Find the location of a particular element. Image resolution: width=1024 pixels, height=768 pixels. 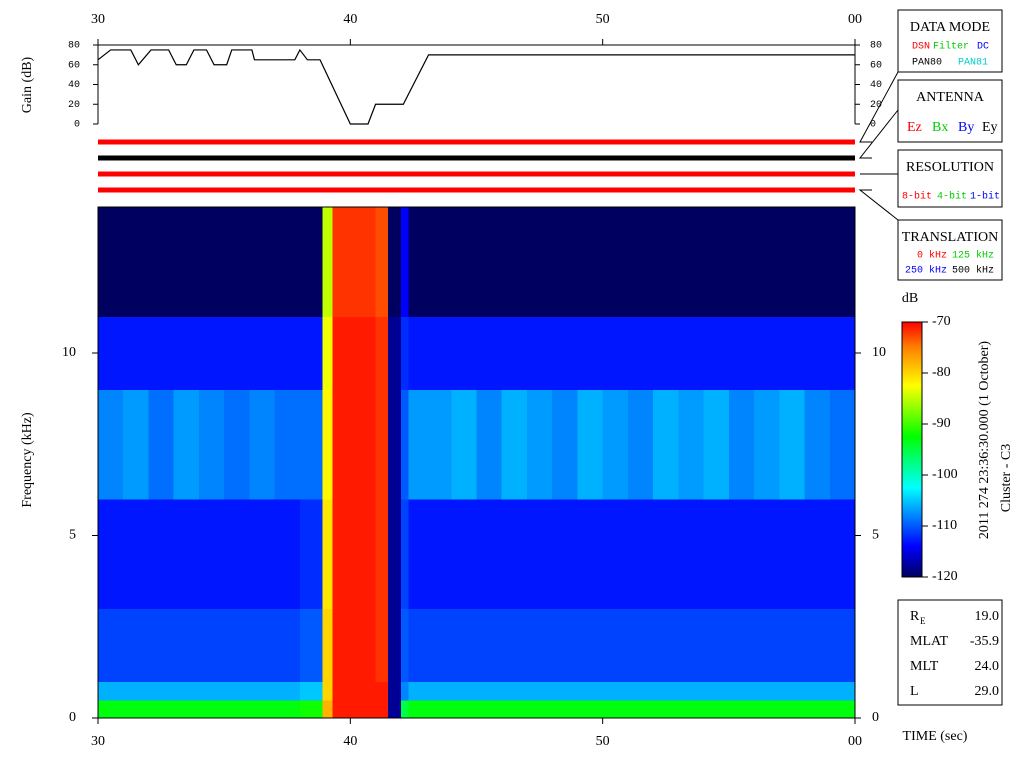

connector is located at coordinates (879, 107).